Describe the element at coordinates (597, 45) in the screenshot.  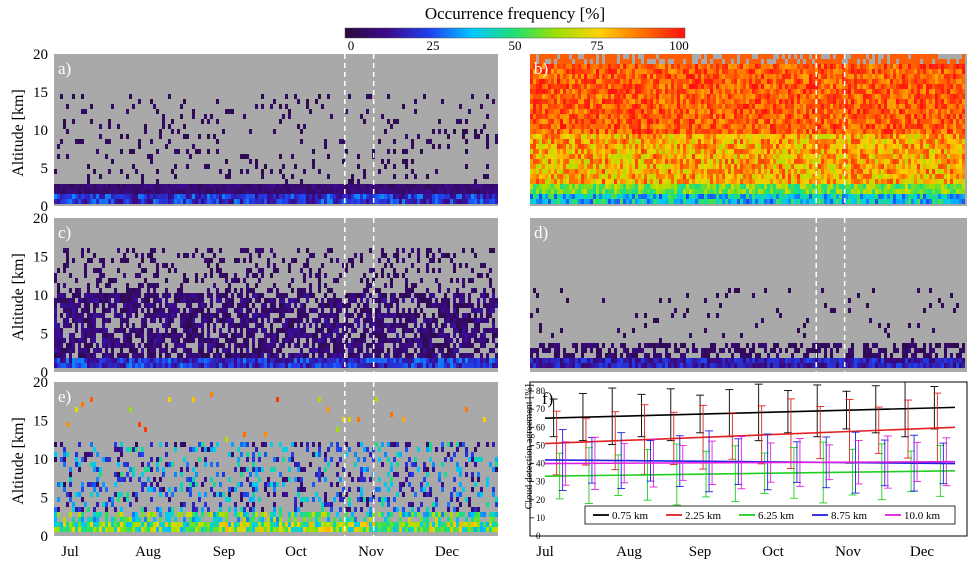
I see `colorbar-tick-label: 75` at that location.